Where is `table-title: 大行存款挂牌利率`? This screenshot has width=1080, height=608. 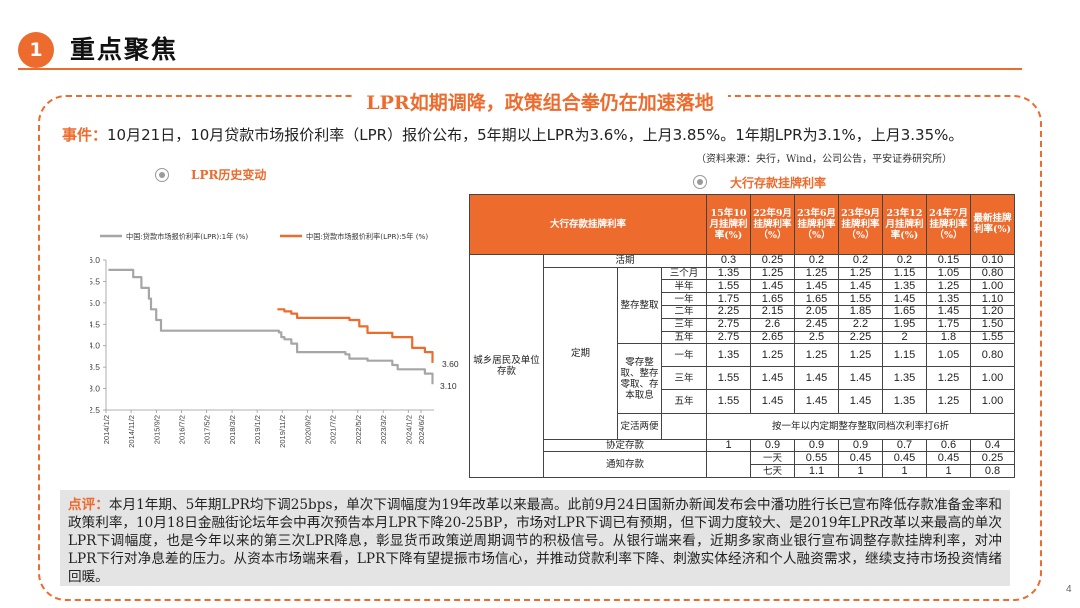
table-title: 大行存款挂牌利率 is located at coordinates (778, 183).